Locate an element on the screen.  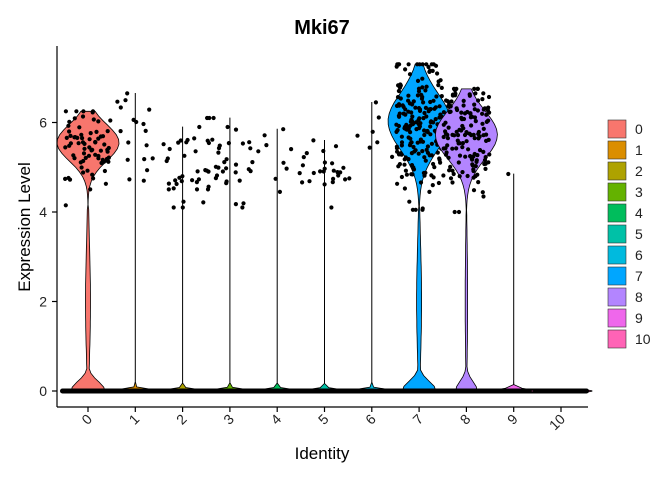
legend-label: 2 is located at coordinates (639, 171).